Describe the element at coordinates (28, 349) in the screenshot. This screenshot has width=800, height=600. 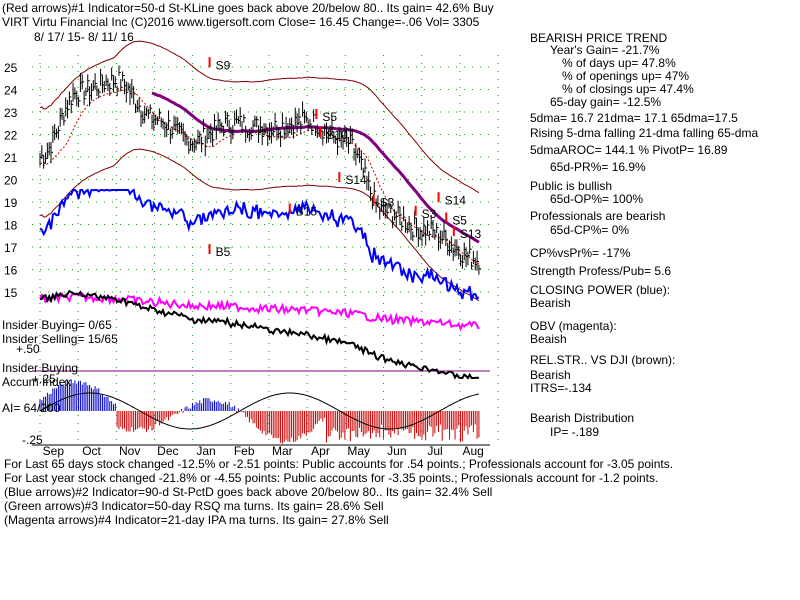
I see `plus50-label: +.50` at that location.